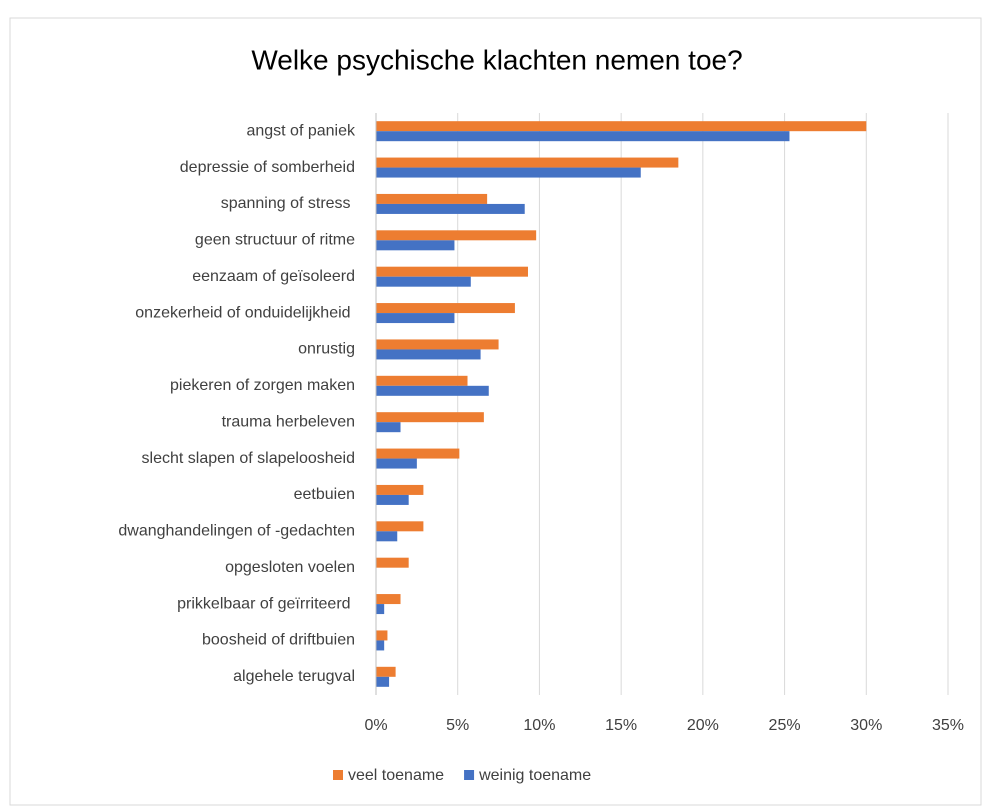 This screenshot has height=808, width=984. Describe the element at coordinates (248, 458) in the screenshot. I see `y-tick-label: slecht slapen of slapeloosheid` at that location.